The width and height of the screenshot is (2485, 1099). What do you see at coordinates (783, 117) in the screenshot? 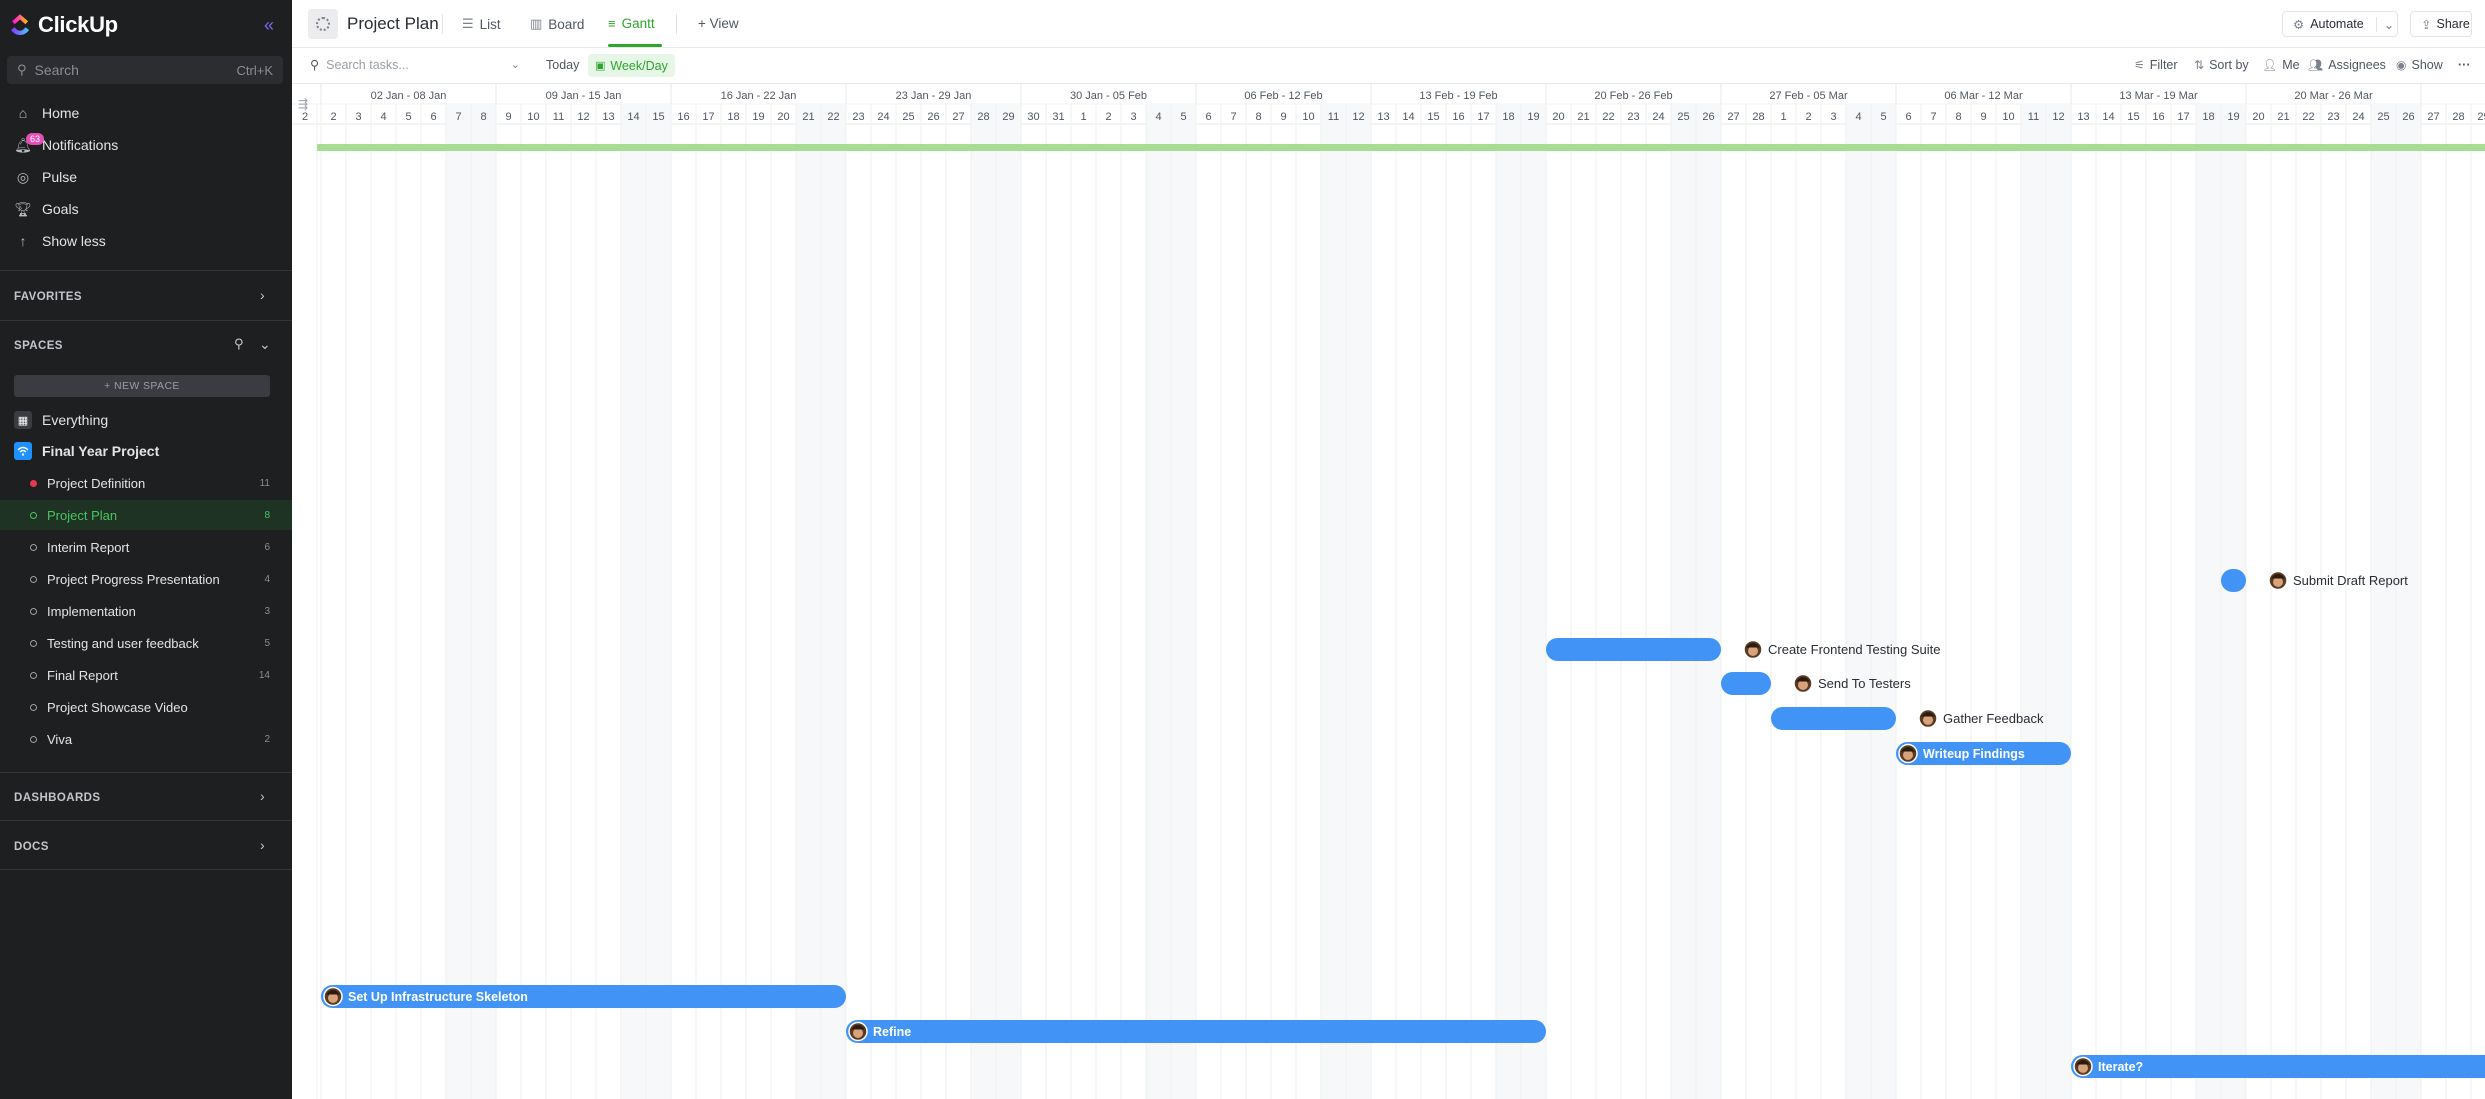
I see `day-label: 20` at bounding box center [783, 117].